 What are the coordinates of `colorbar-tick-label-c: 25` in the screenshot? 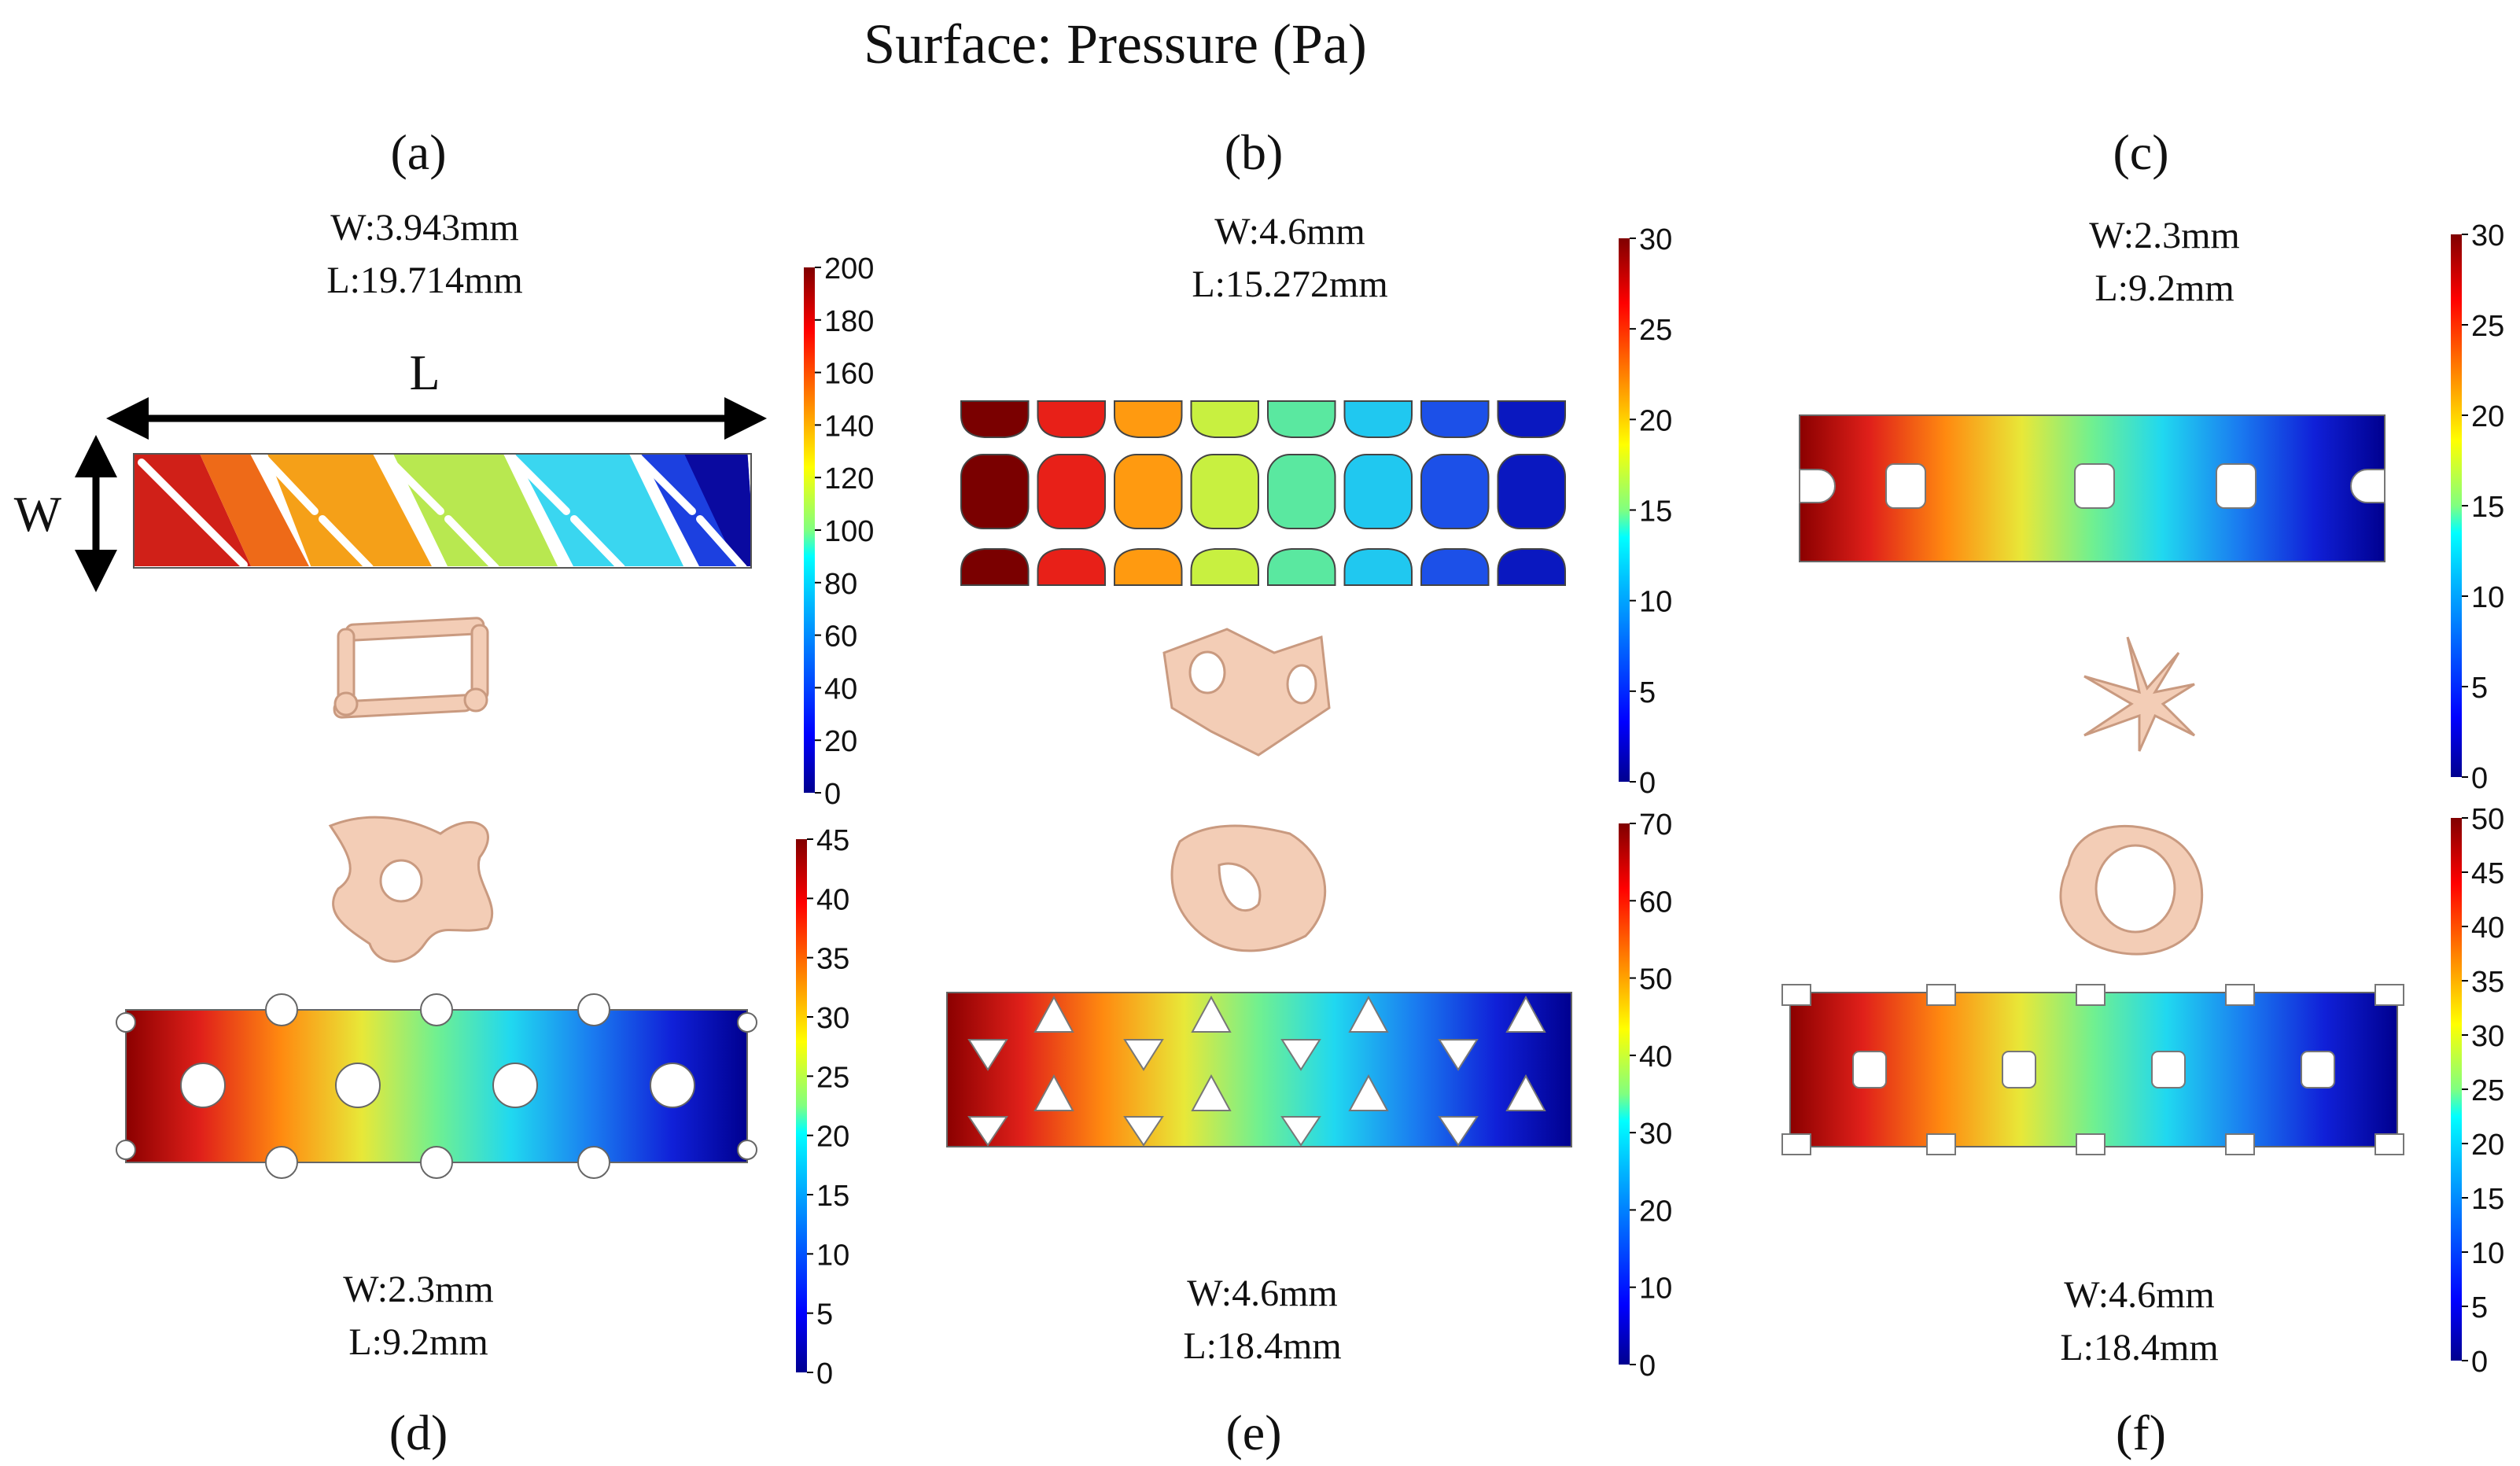 It's located at (2487, 326).